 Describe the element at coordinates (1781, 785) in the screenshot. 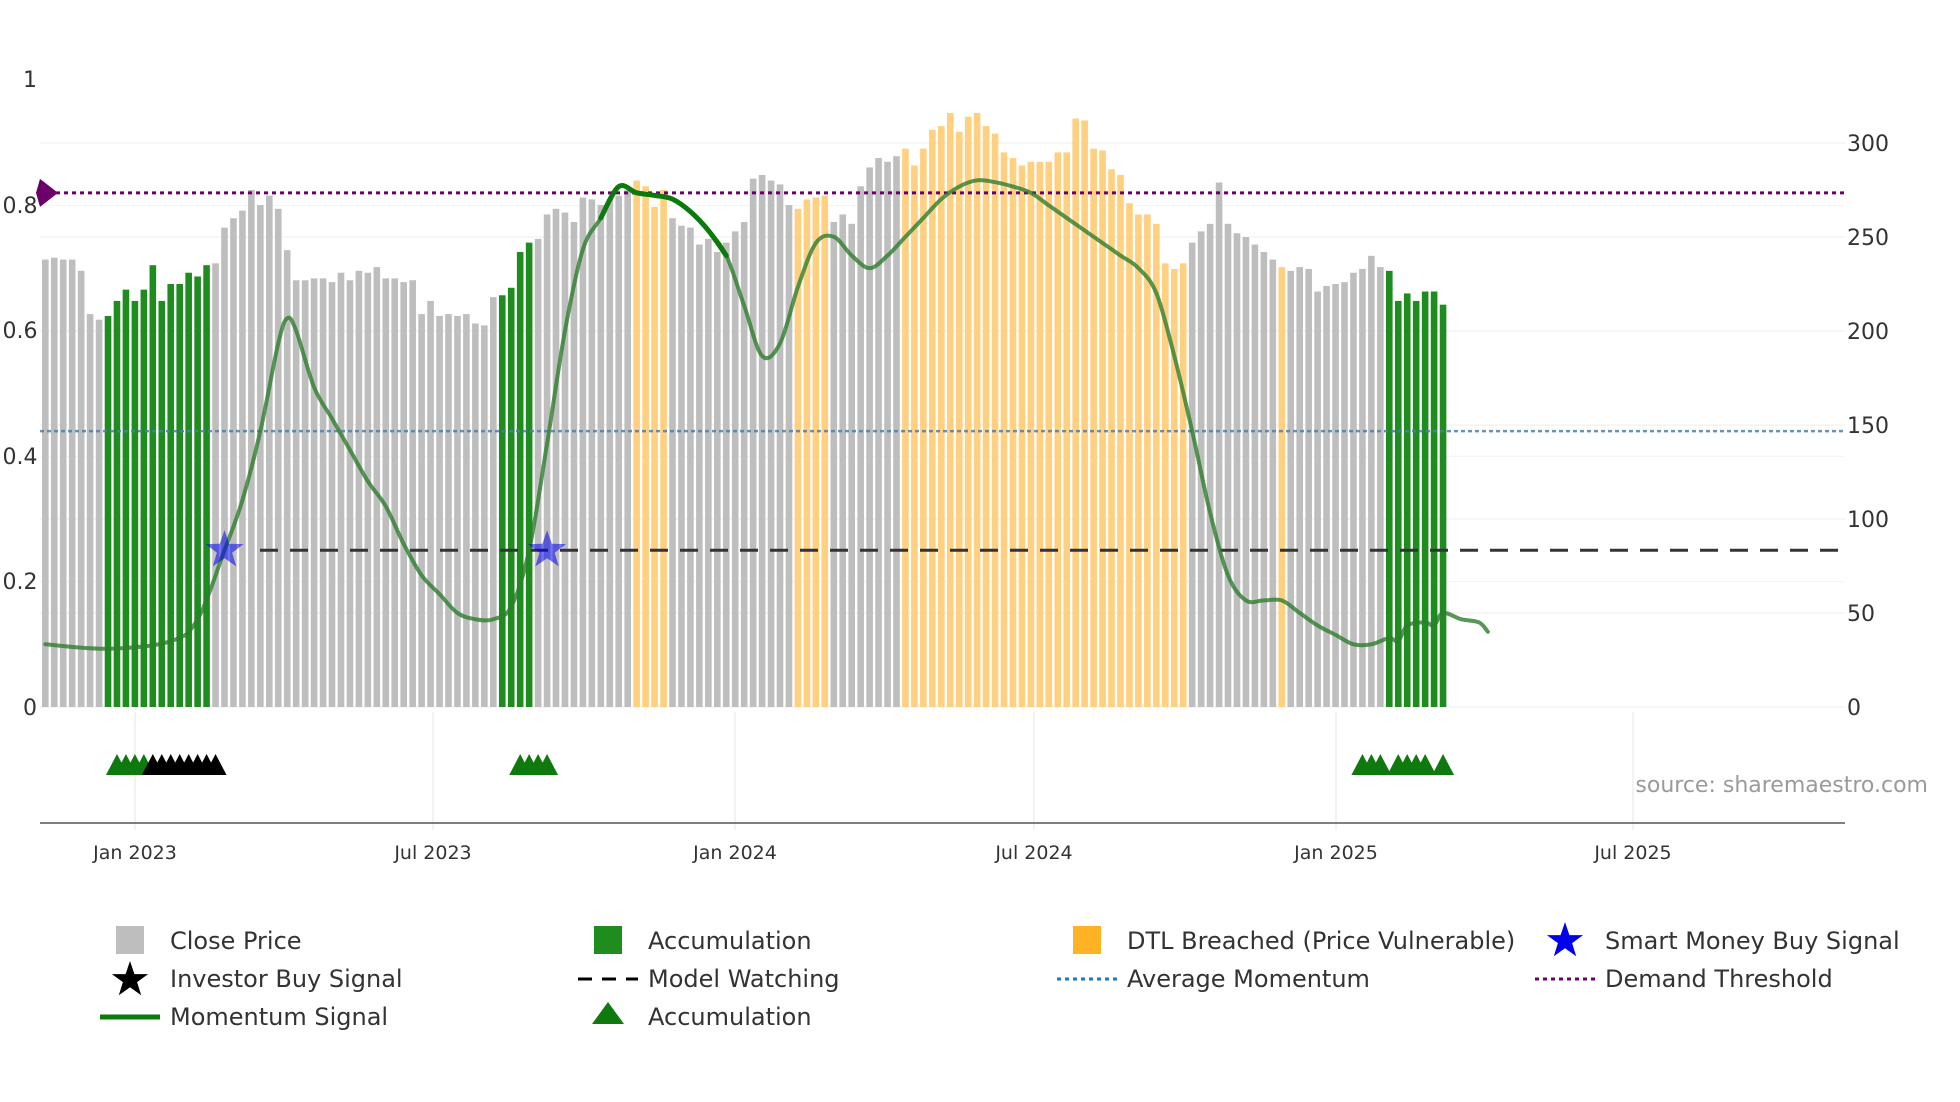

I see `source-label: source: sharemaestro.com` at that location.